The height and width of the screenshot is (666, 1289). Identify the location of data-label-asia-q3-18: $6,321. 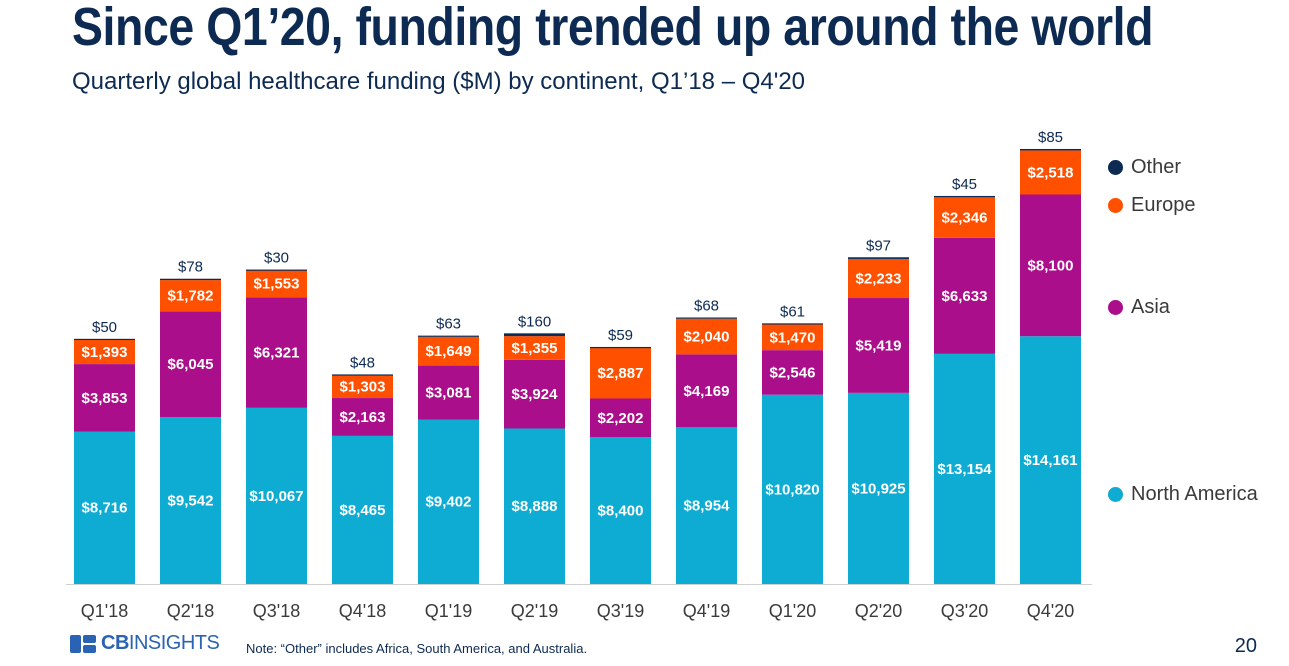
(277, 353).